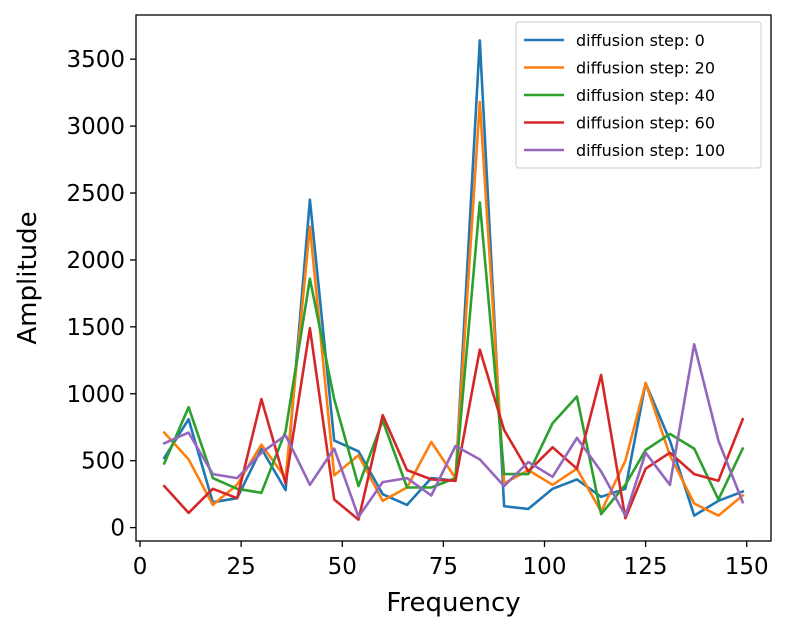  What do you see at coordinates (140, 567) in the screenshot?
I see `x-tick-label: 0` at bounding box center [140, 567].